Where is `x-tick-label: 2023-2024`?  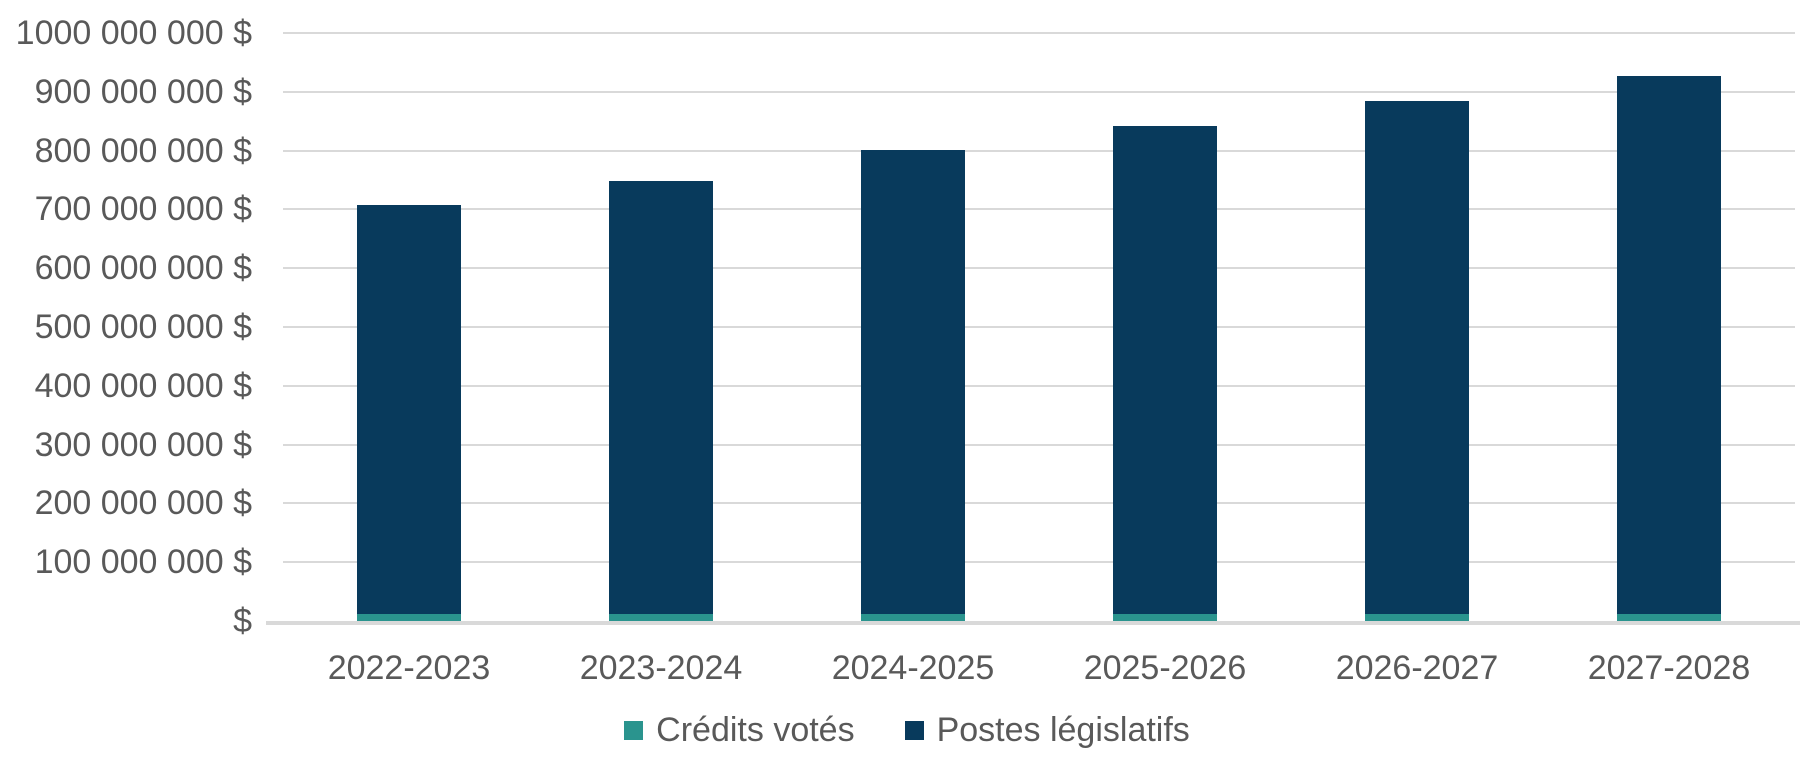 x-tick-label: 2023-2024 is located at coordinates (661, 668).